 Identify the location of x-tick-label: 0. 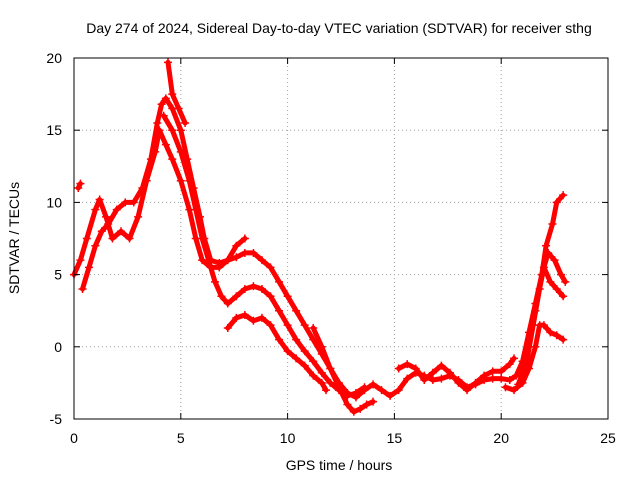
(74, 438).